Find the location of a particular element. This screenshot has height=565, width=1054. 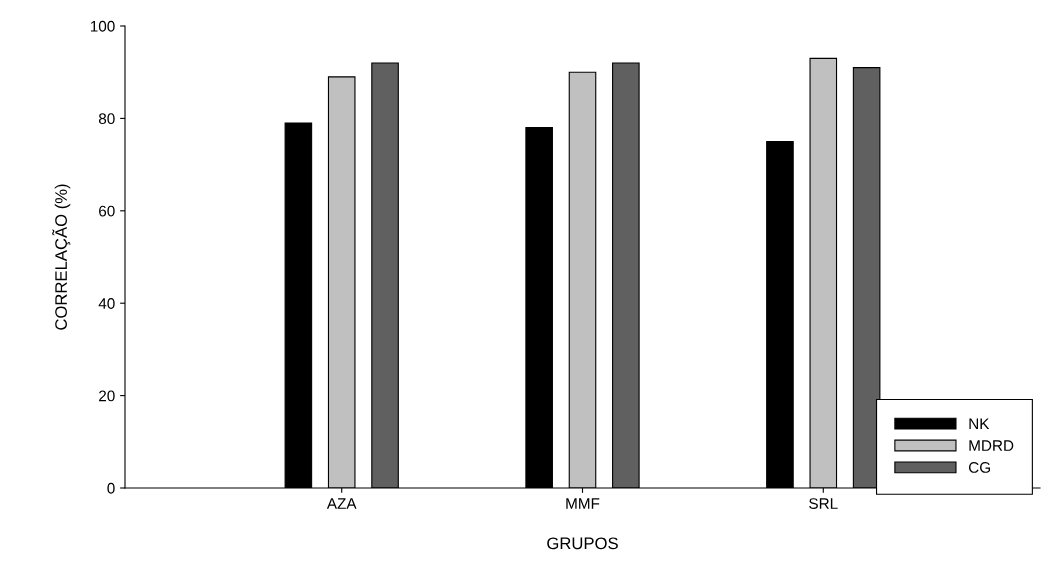

legend-label: NK is located at coordinates (979, 423).